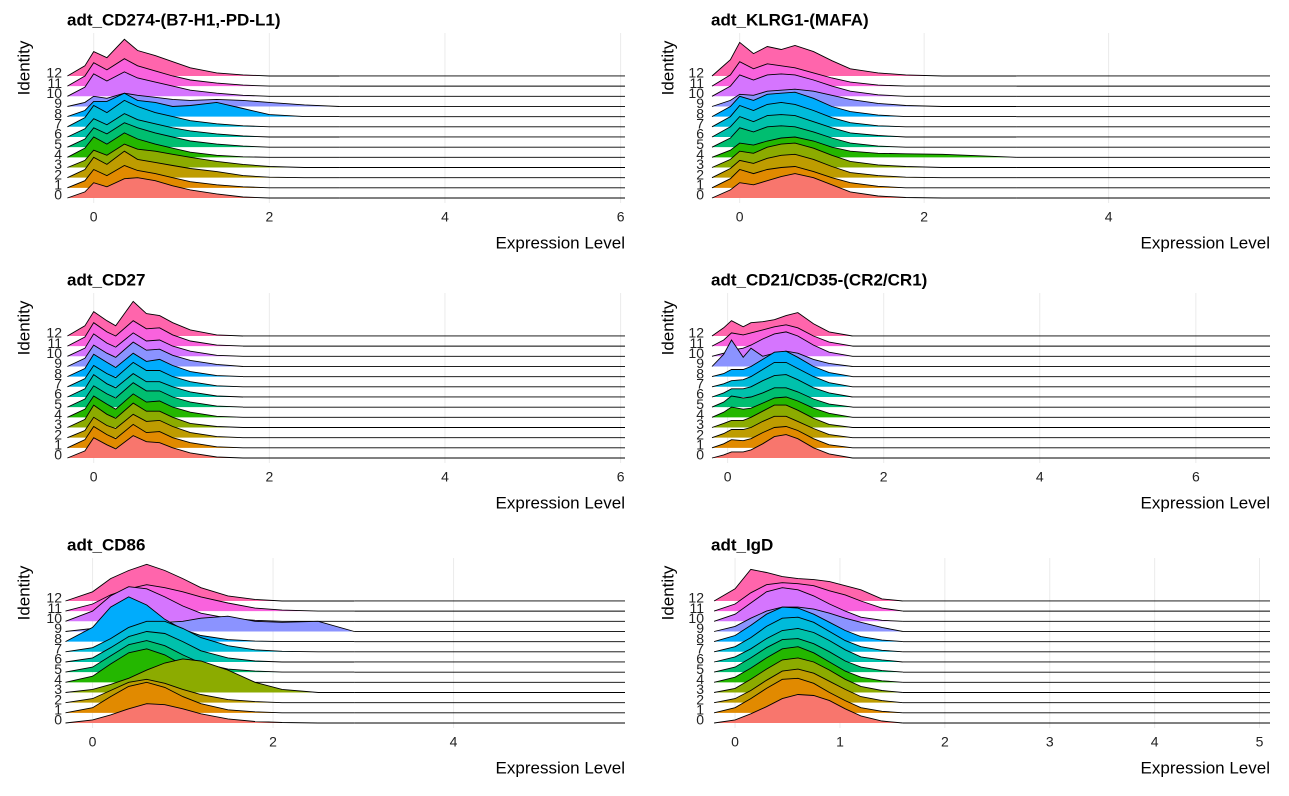 The width and height of the screenshot is (1289, 796). What do you see at coordinates (700, 689) in the screenshot?
I see `y-tick-label: 3` at bounding box center [700, 689].